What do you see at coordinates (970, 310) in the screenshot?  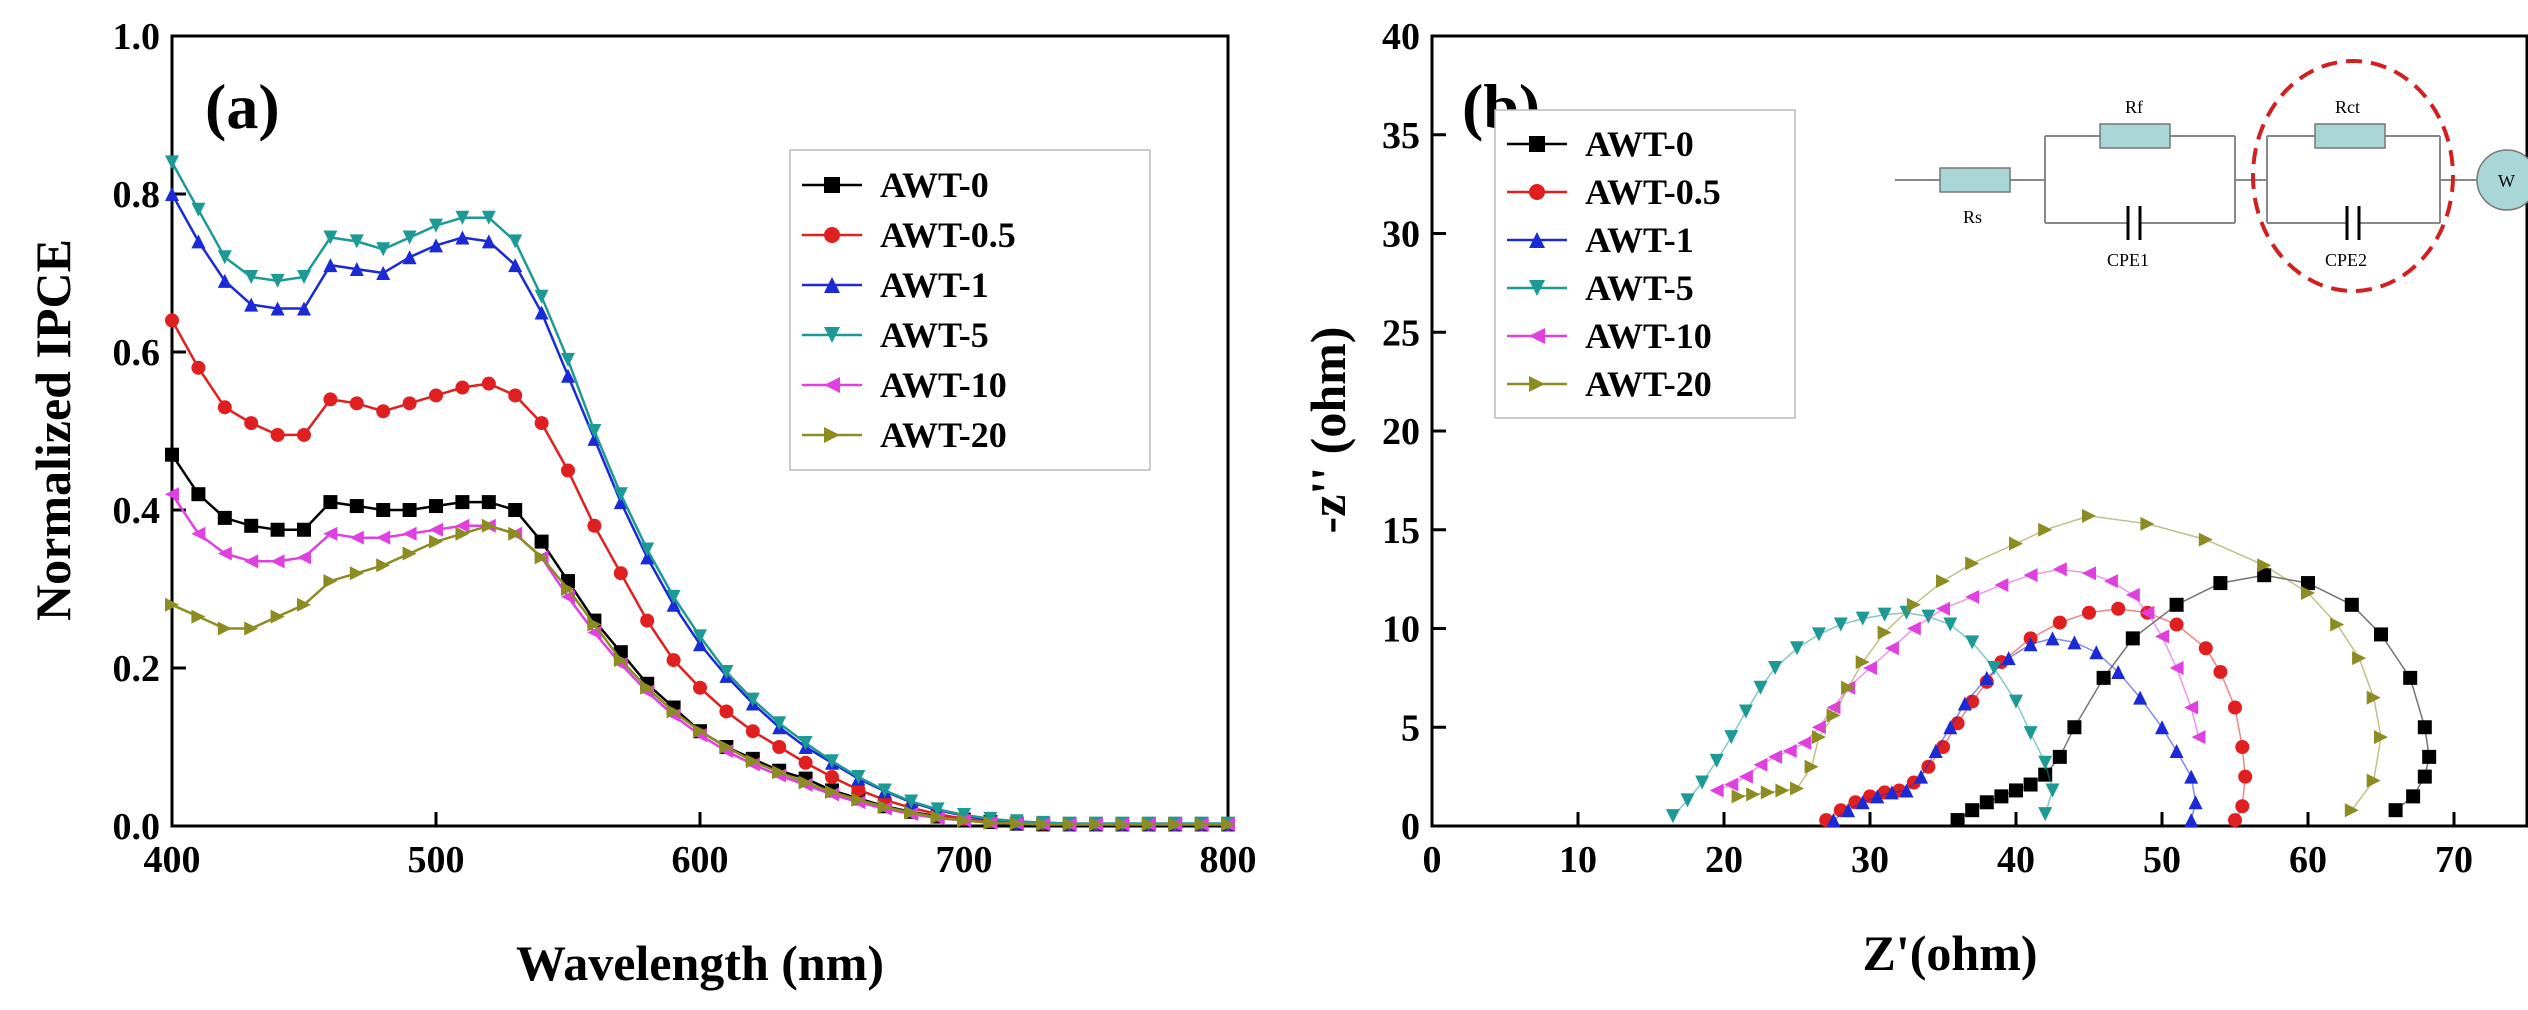 I see `legend-box` at bounding box center [970, 310].